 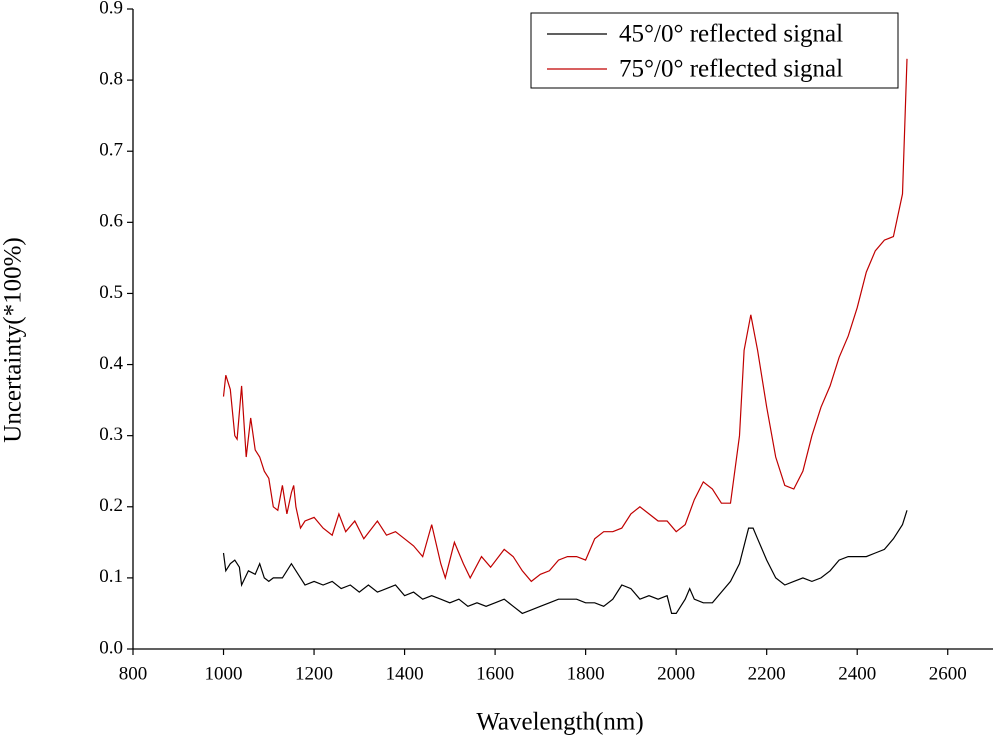 I want to click on y-tick-label: 0.2, so click(x=111, y=505).